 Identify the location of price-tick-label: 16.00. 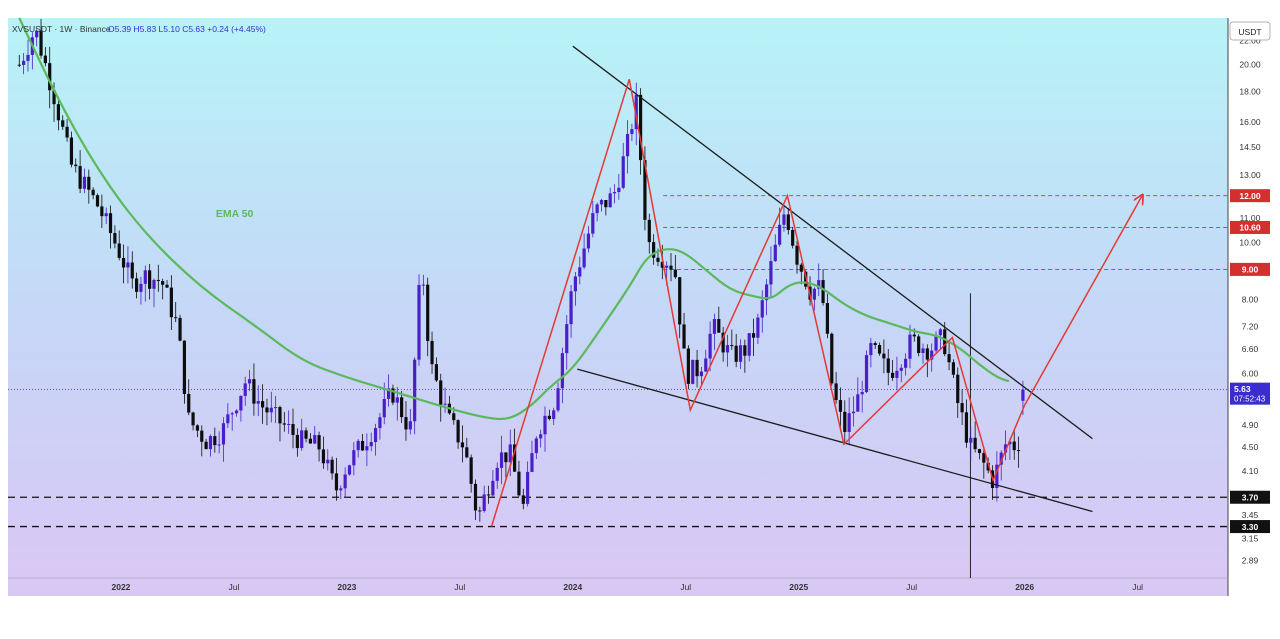
(1250, 122).